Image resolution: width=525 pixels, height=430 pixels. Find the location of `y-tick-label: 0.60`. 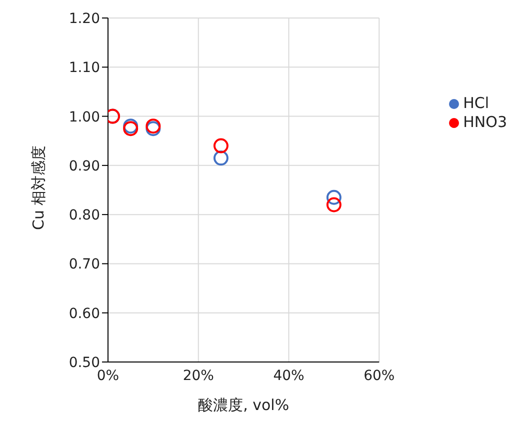

y-tick-label: 0.60 is located at coordinates (84, 314).